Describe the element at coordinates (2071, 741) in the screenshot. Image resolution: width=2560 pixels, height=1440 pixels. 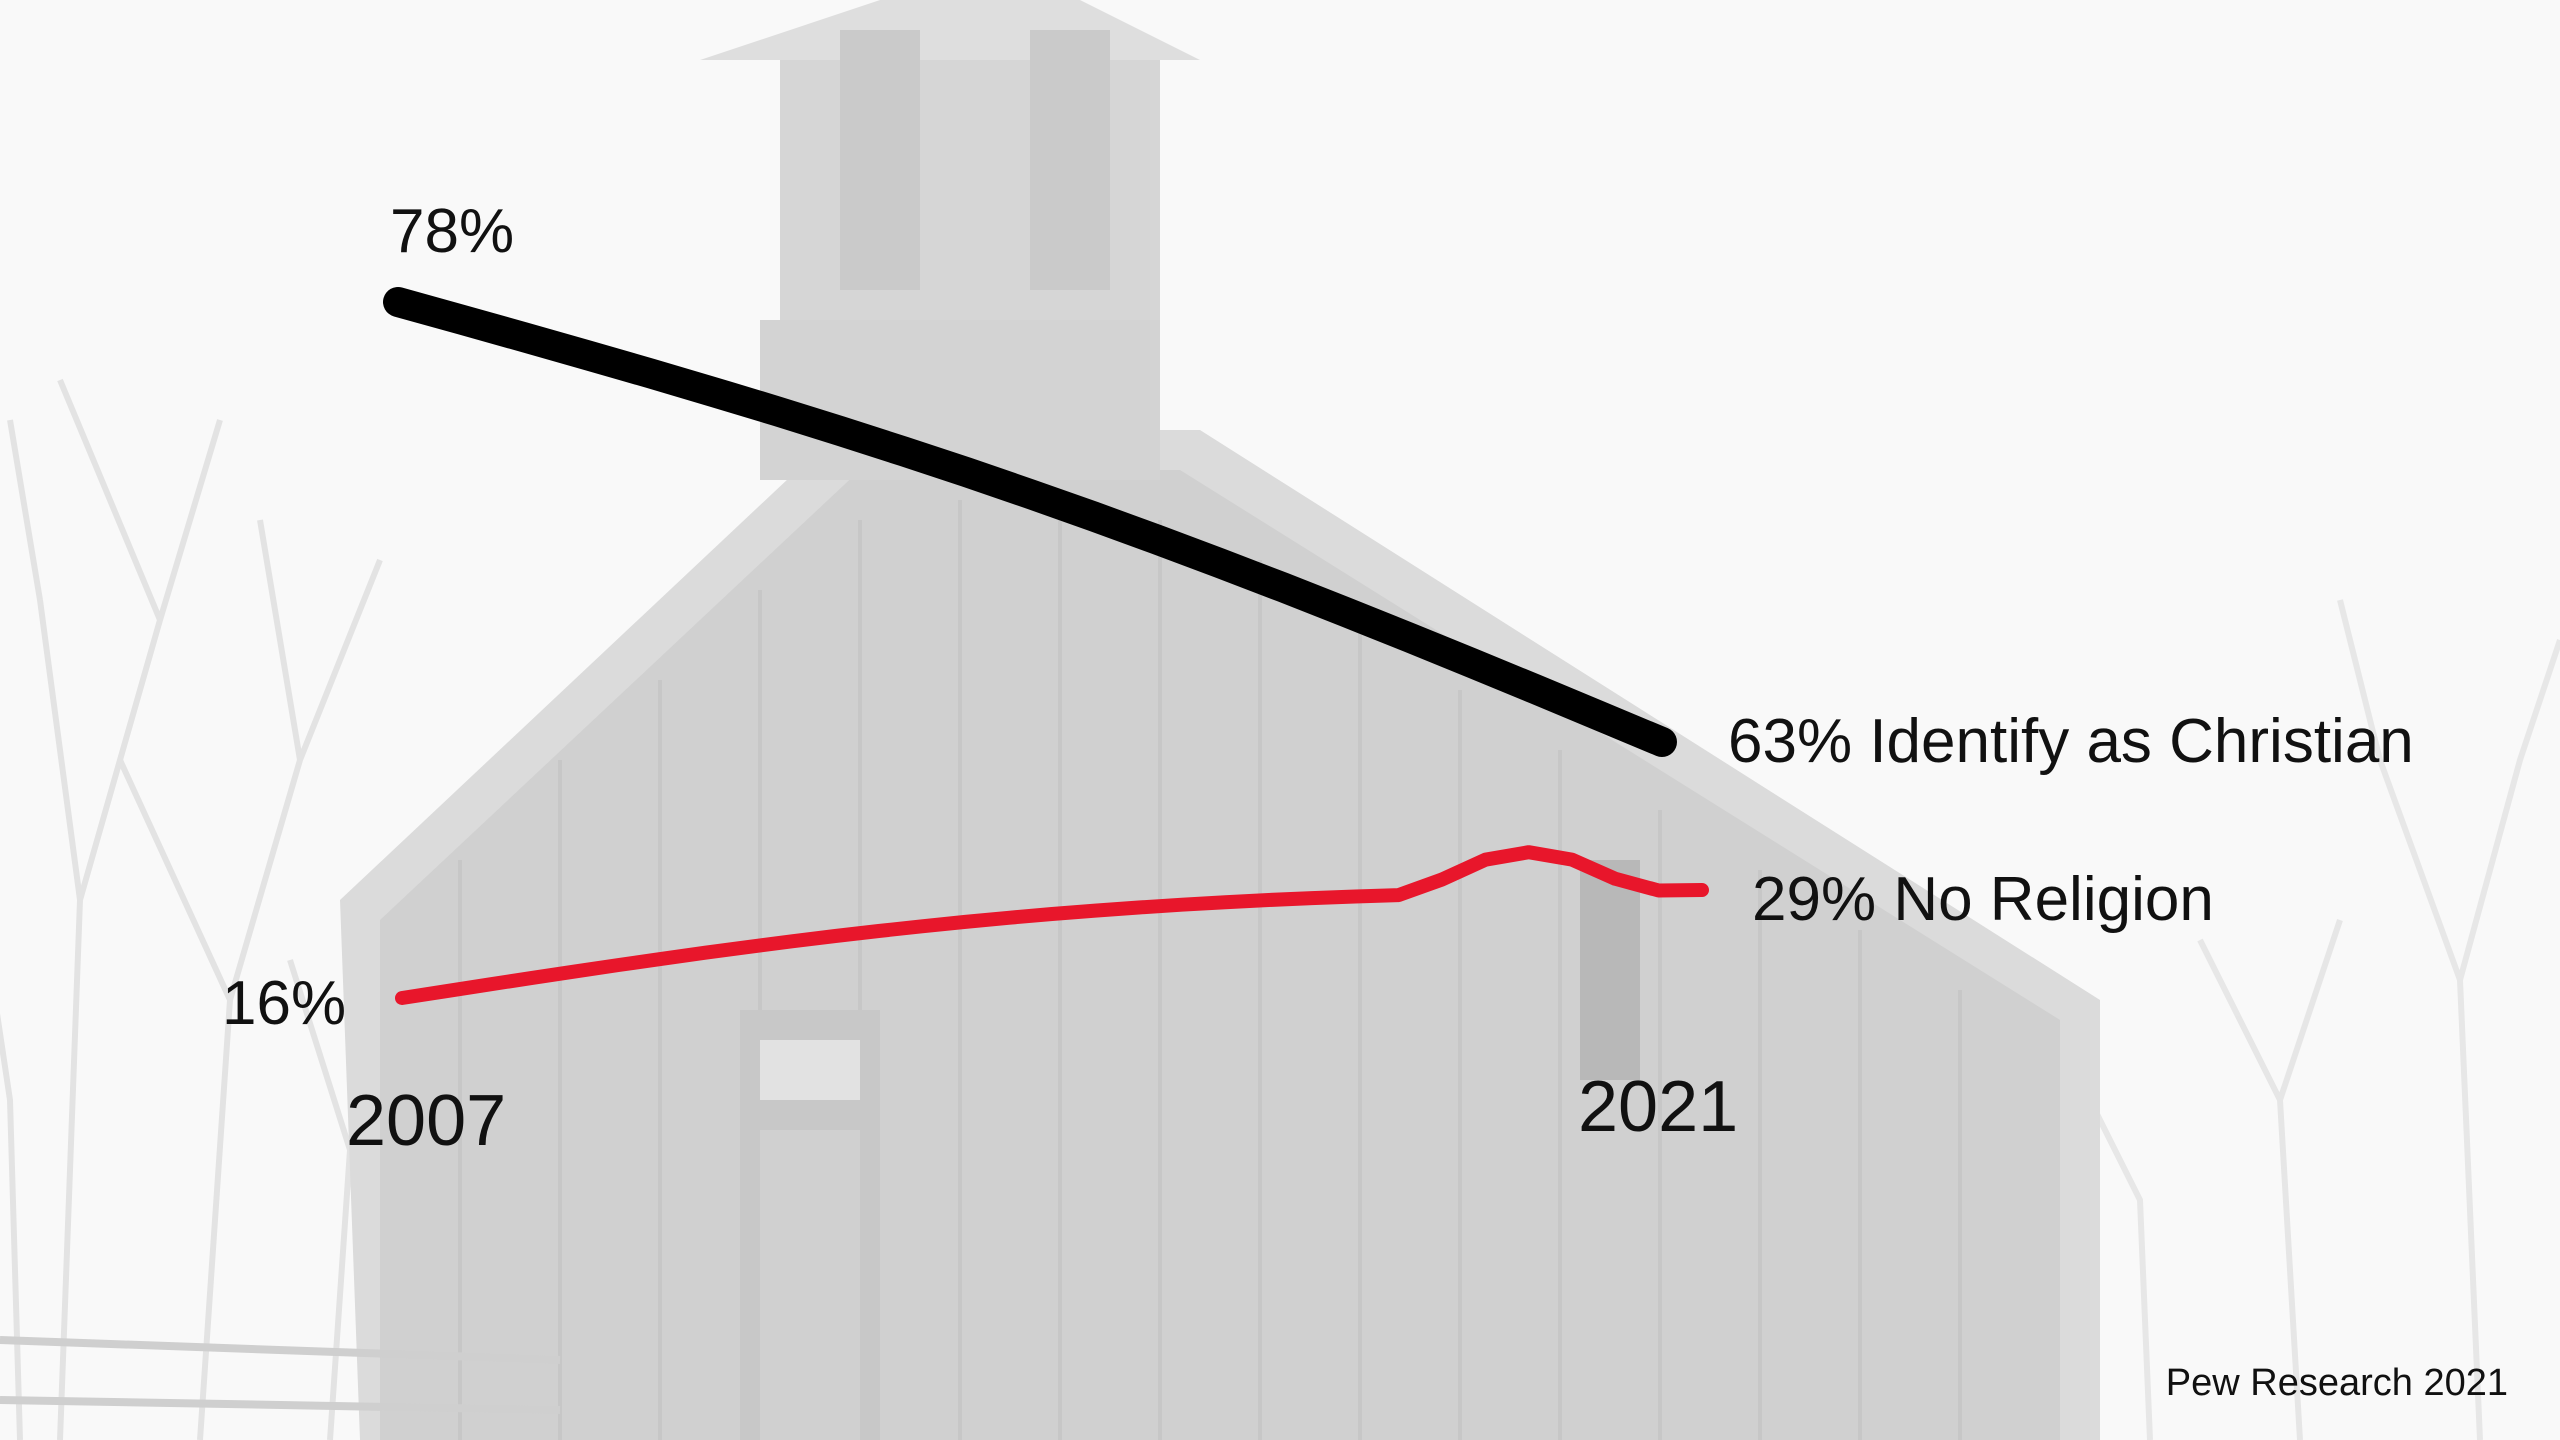
I see `christian-end-label: 63% Identify as Christian` at that location.